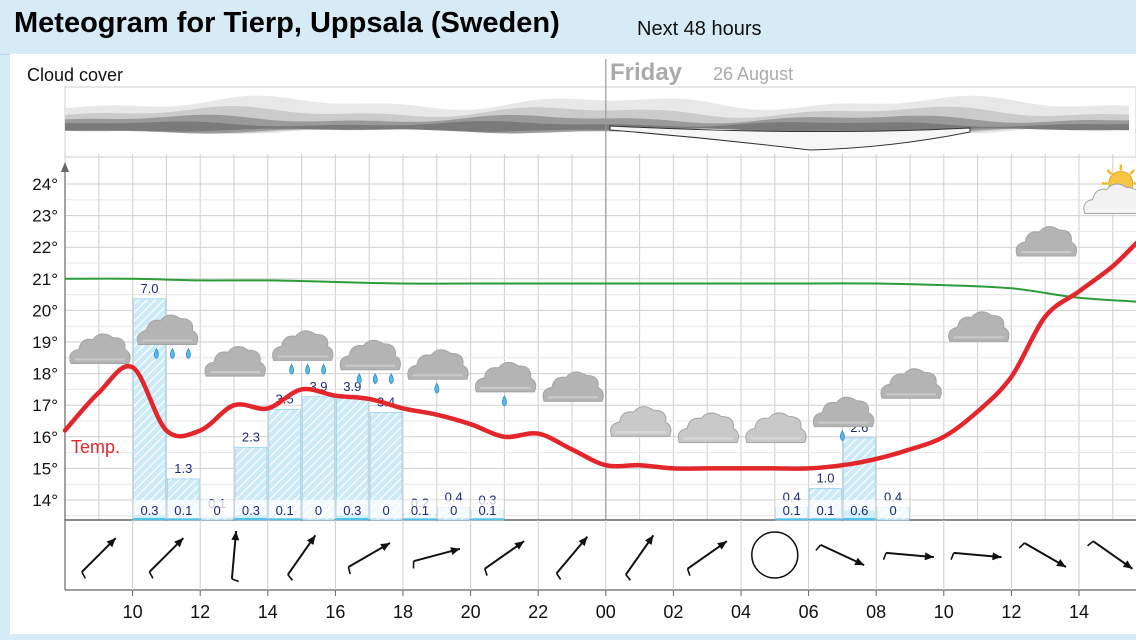 This screenshot has width=1136, height=640. I want to click on y-tick-label: 24°, so click(45, 184).